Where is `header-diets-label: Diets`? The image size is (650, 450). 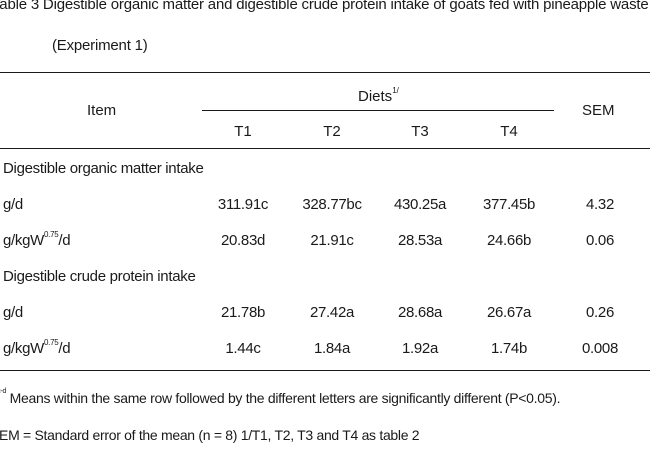 header-diets-label: Diets is located at coordinates (375, 96).